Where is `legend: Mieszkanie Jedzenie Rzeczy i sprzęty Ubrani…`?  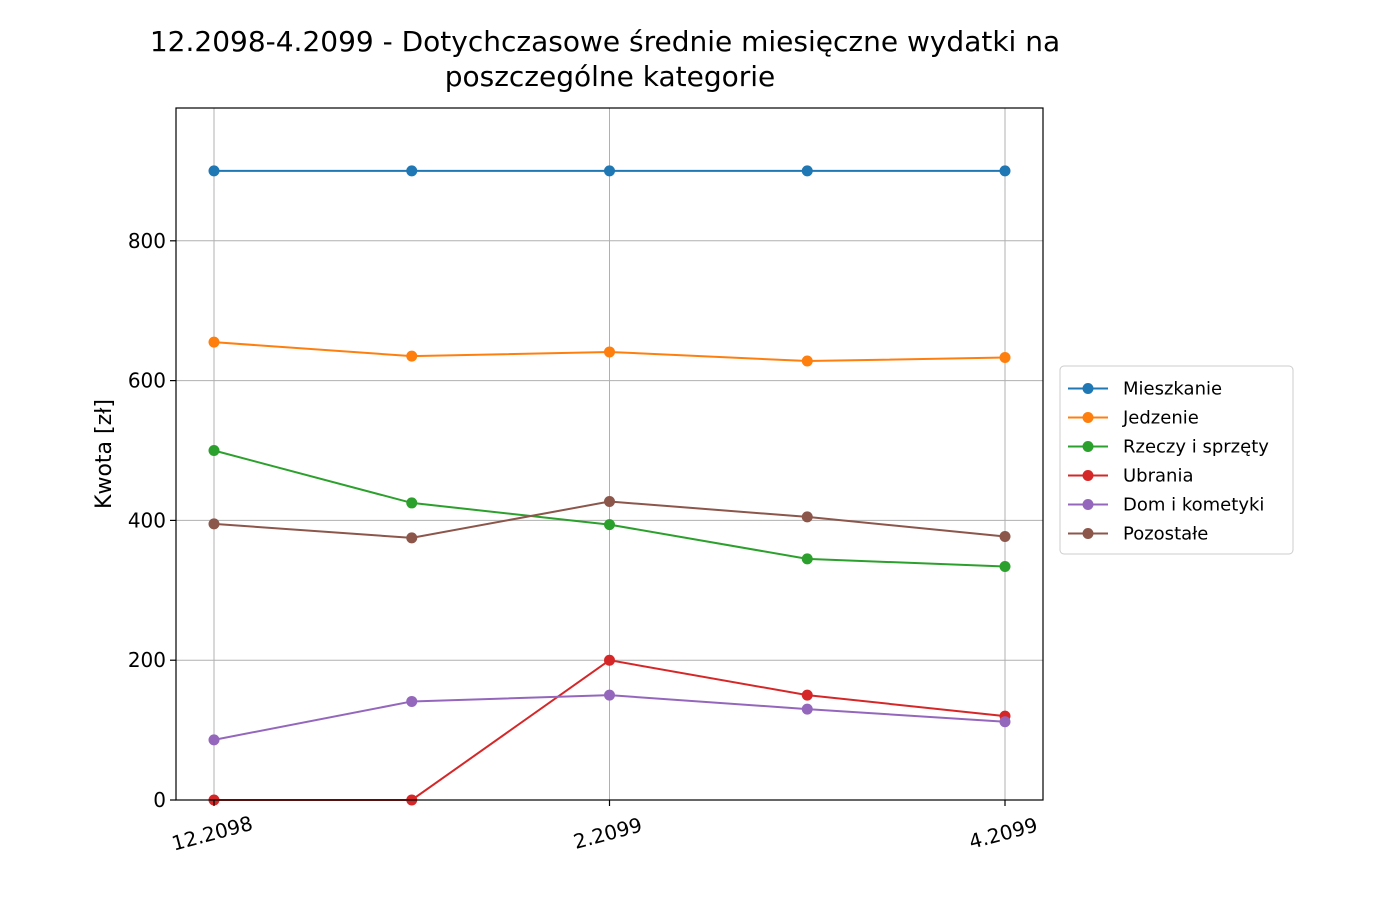 legend: Mieszkanie Jedzenie Rzeczy i sprzęty Ubrani… is located at coordinates (1176, 460).